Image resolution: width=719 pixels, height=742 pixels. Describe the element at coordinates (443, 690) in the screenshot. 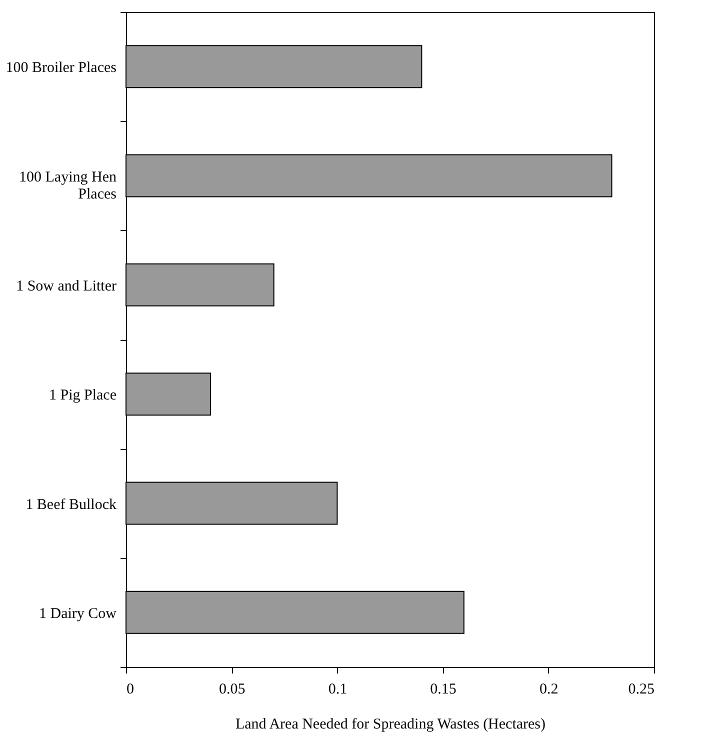

I see `x-tick-label: 0.15` at that location.